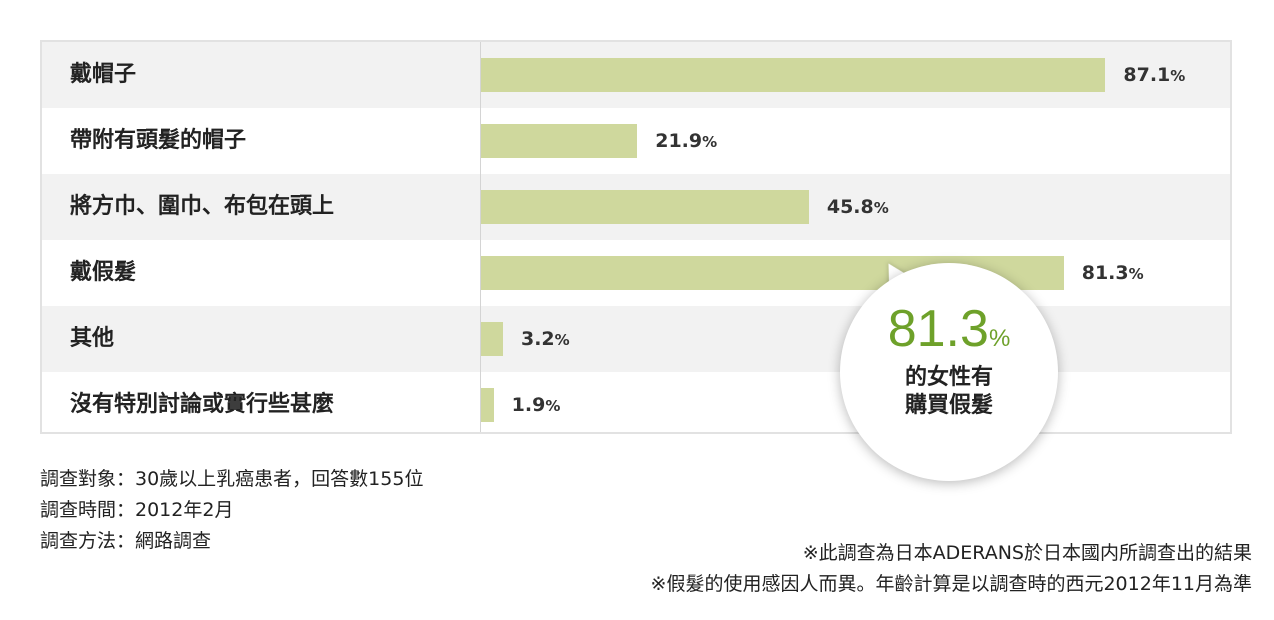 This screenshot has height=620, width=1274. I want to click on chart-row: 將方巾、圍巾、布包在頭上 45.8%, so click(636, 207).